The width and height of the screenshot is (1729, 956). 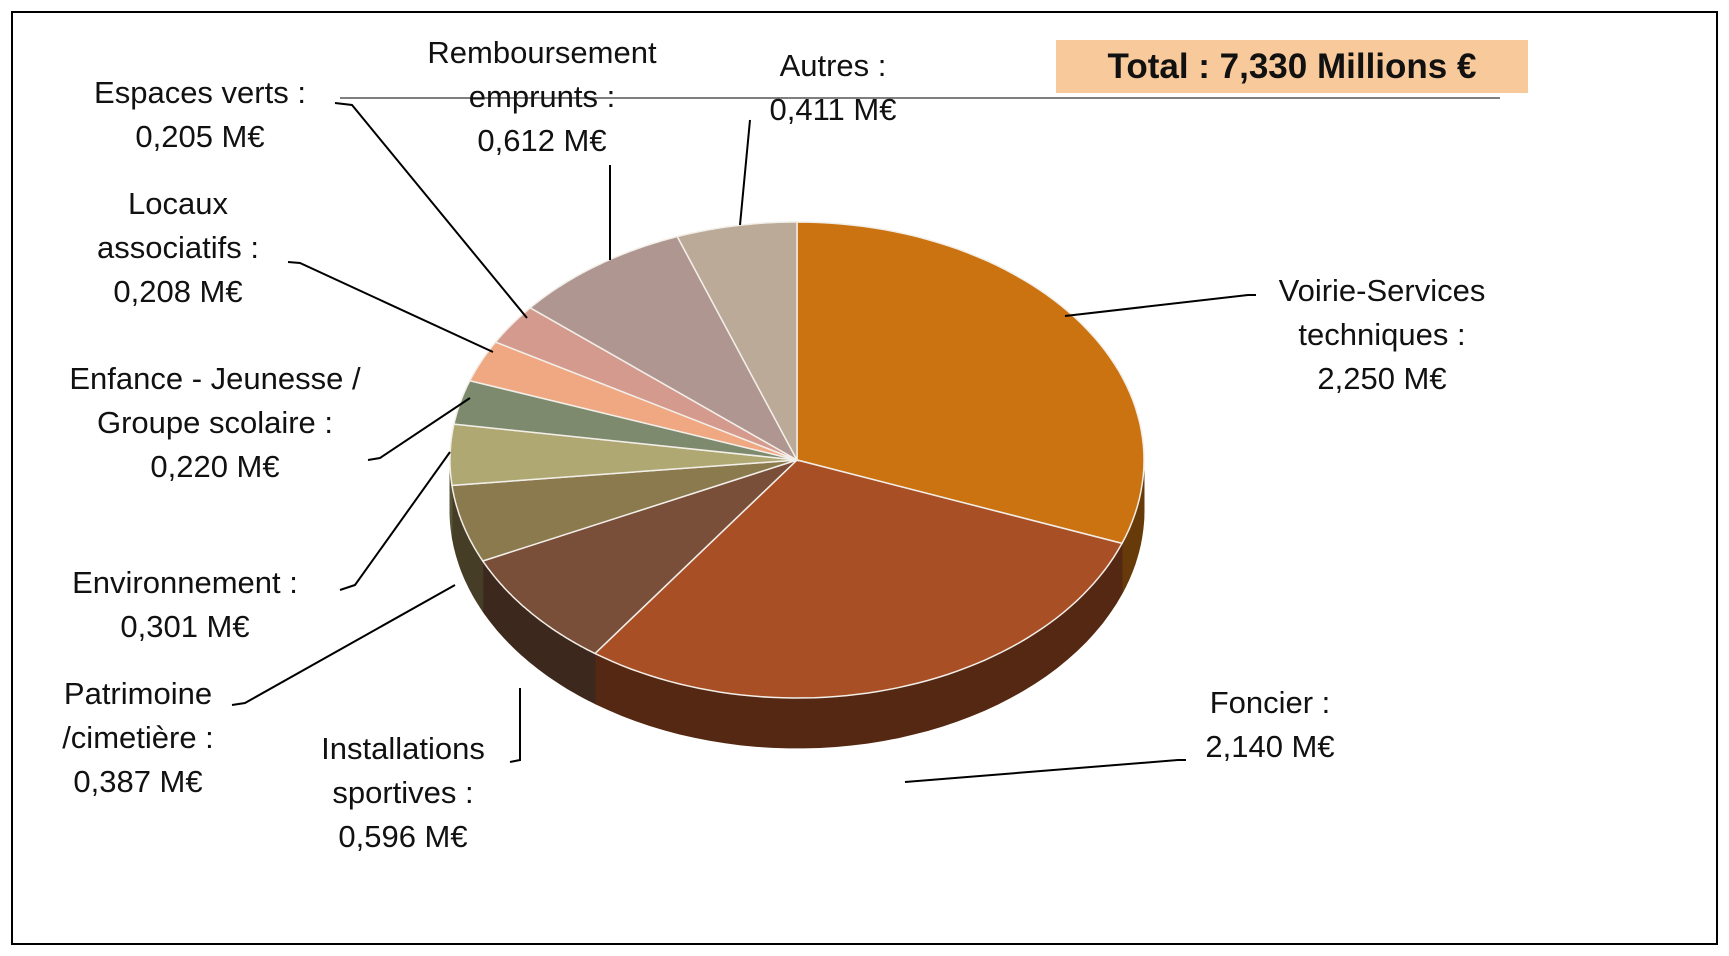 What do you see at coordinates (1270, 725) in the screenshot?
I see `slice-label: Foncier : 2,140 M€` at bounding box center [1270, 725].